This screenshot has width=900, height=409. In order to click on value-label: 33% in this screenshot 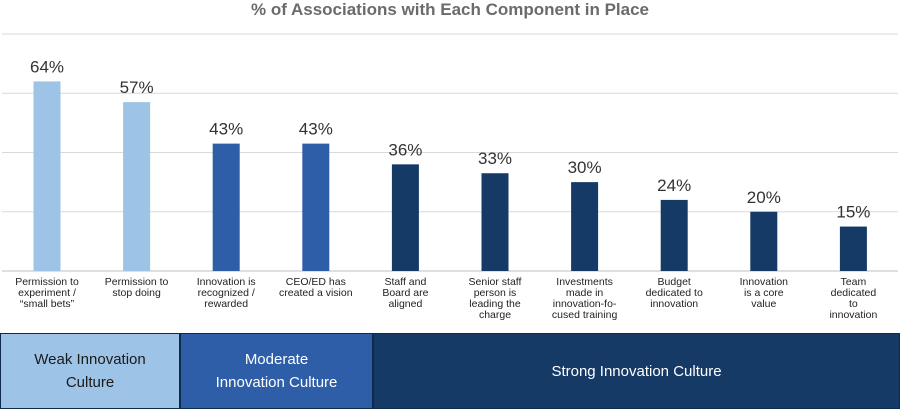, I will do `click(495, 158)`.